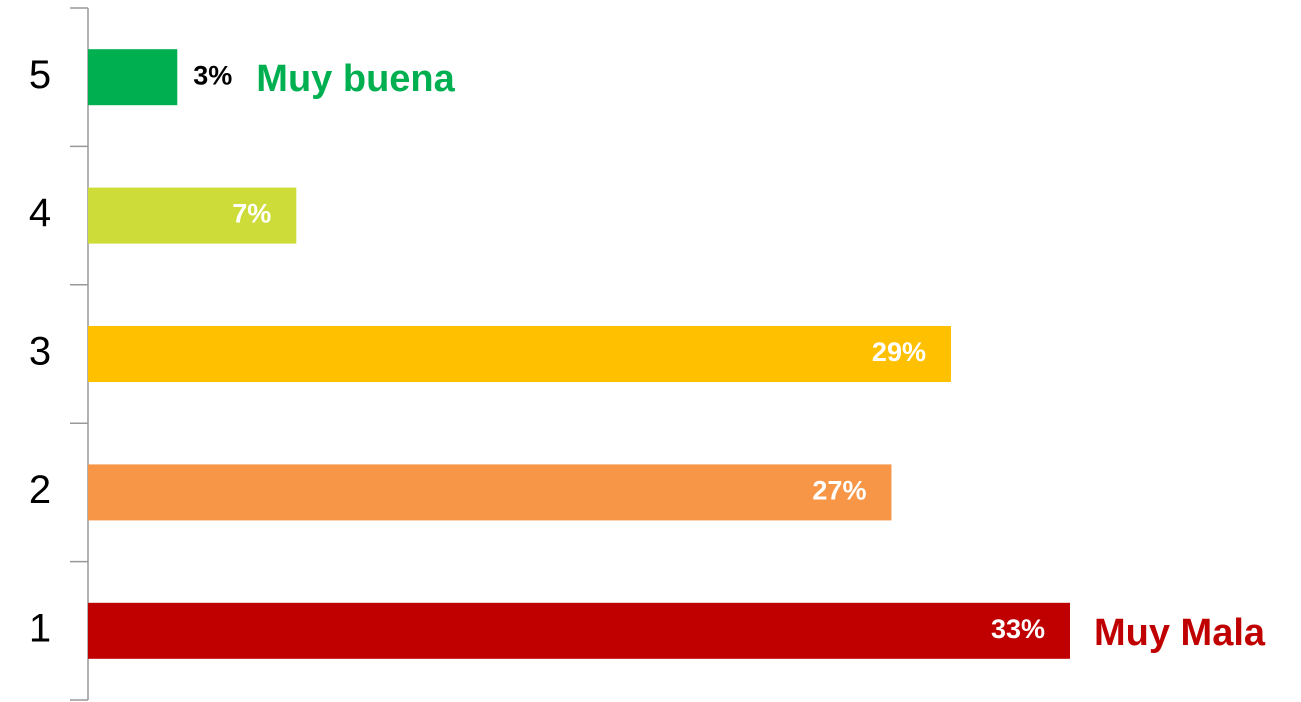 The height and width of the screenshot is (702, 1301). I want to click on data-label: 33%, so click(1018, 629).